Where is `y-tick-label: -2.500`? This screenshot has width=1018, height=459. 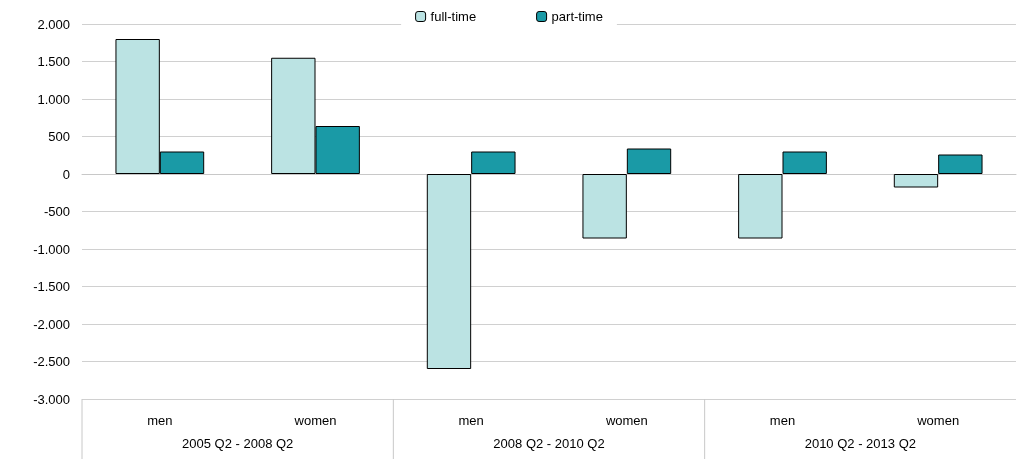
y-tick-label: -2.500 is located at coordinates (51, 361).